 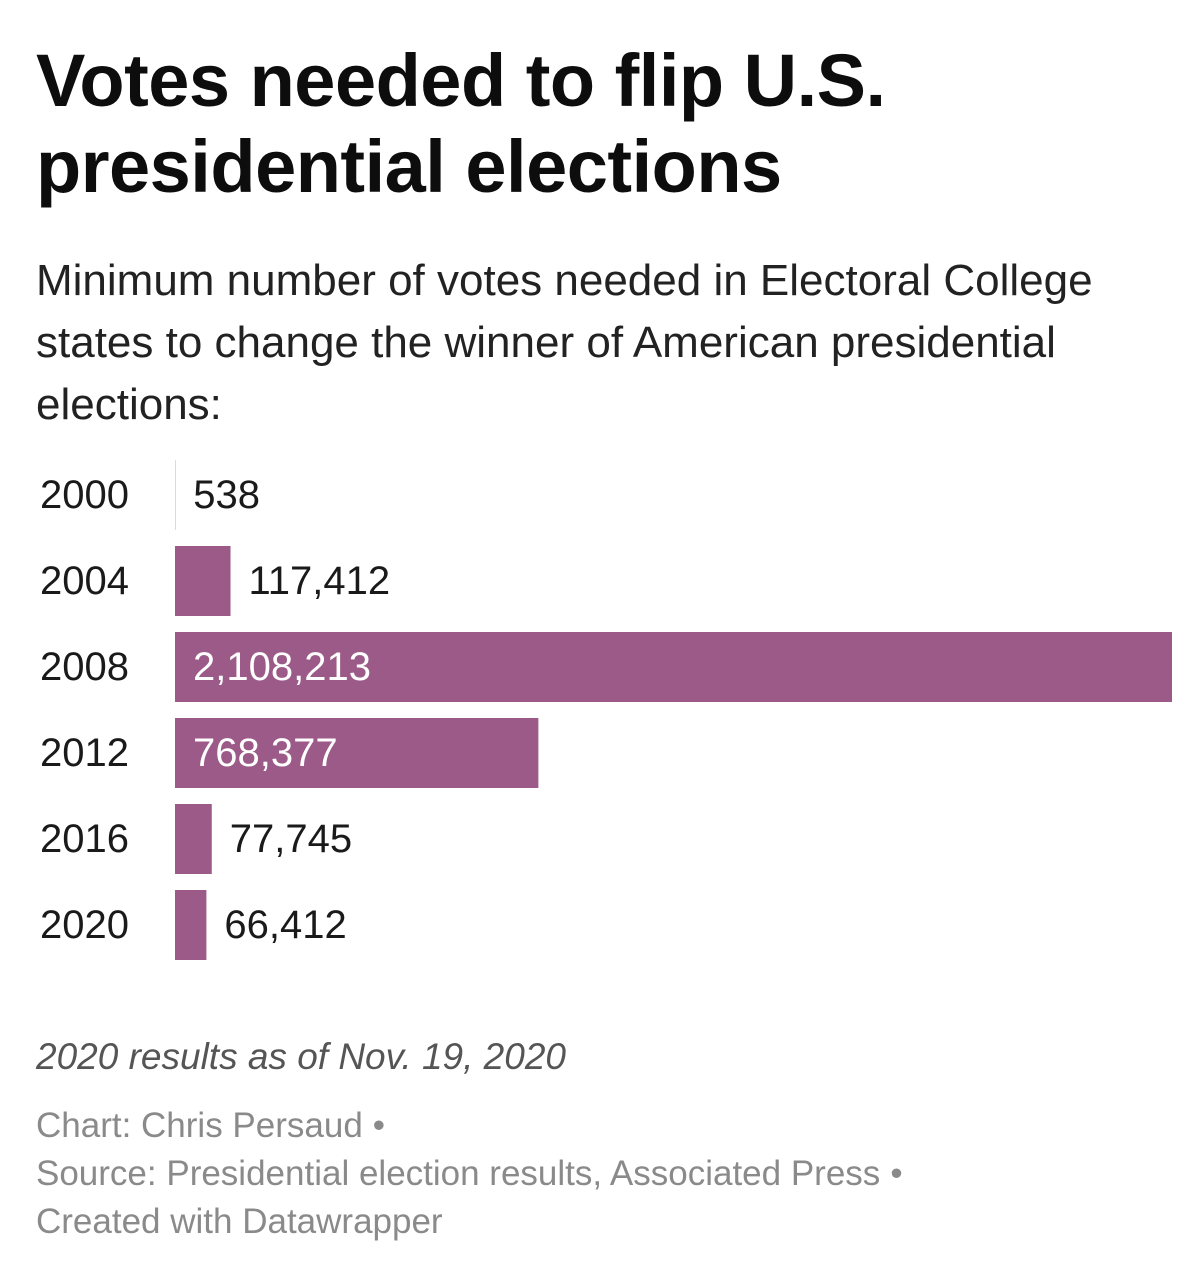 What do you see at coordinates (301, 1056) in the screenshot?
I see `chart-note: 2020 results as of Nov. 19, 2020` at bounding box center [301, 1056].